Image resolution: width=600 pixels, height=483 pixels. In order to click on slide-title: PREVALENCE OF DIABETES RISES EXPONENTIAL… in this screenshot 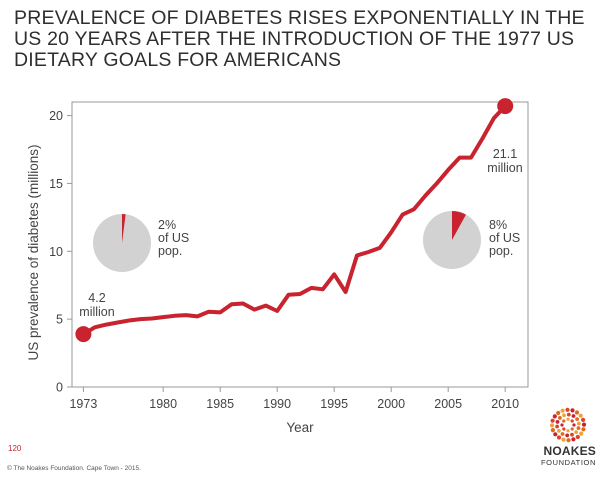, I will do `click(301, 39)`.